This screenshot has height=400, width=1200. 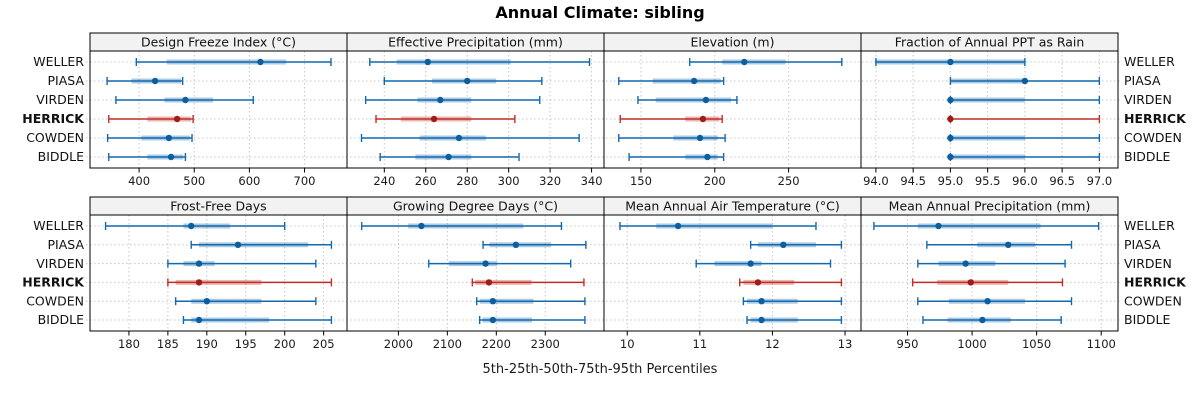 I want to click on axis-tick-label: 300, so click(x=509, y=181).